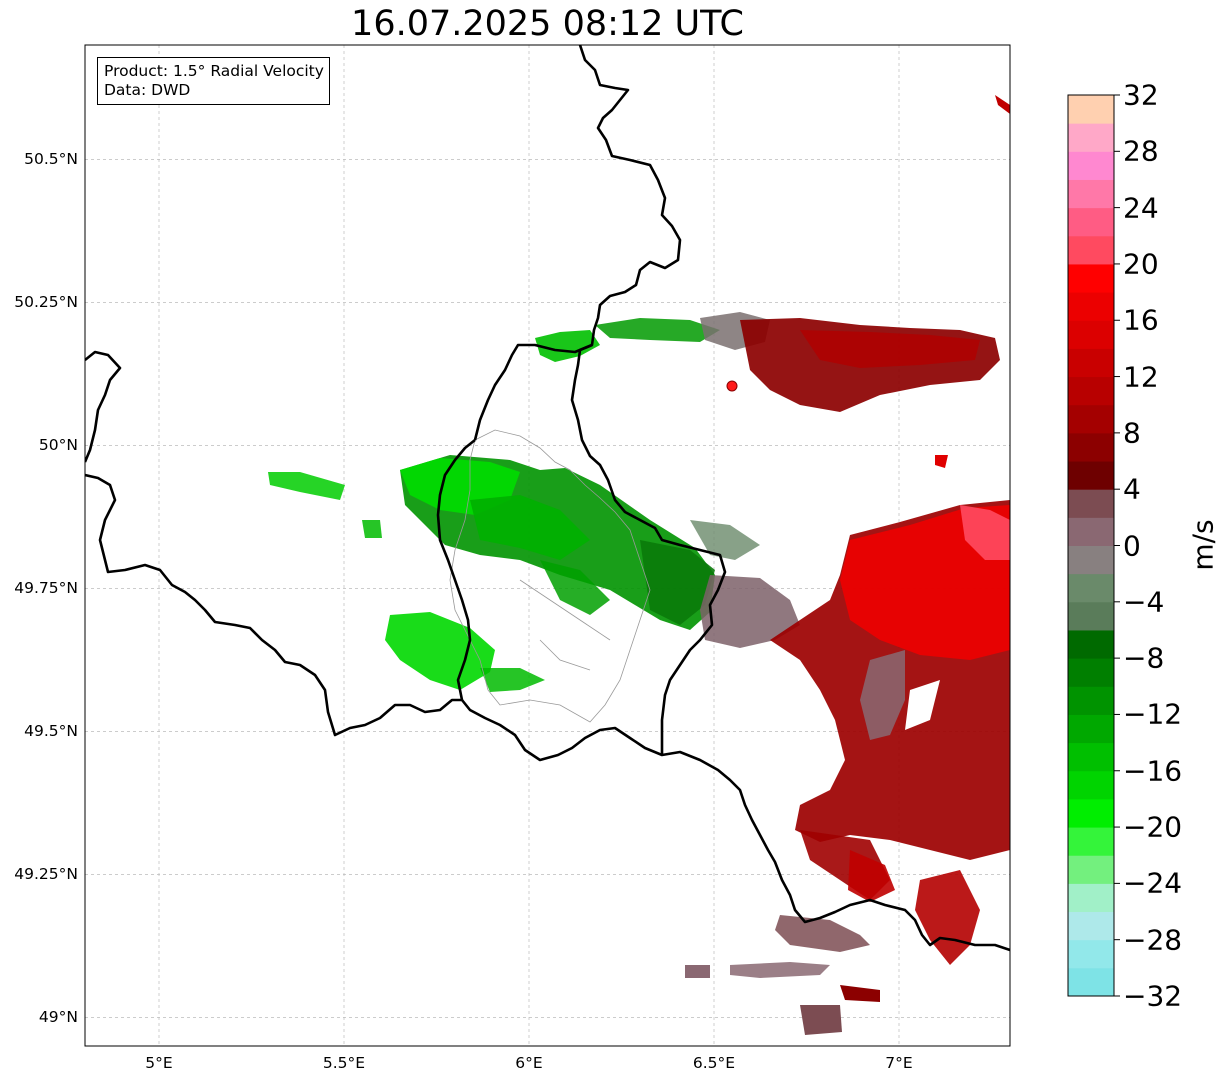  I want to click on lat-tick-label: 49°N, so click(58, 1017).